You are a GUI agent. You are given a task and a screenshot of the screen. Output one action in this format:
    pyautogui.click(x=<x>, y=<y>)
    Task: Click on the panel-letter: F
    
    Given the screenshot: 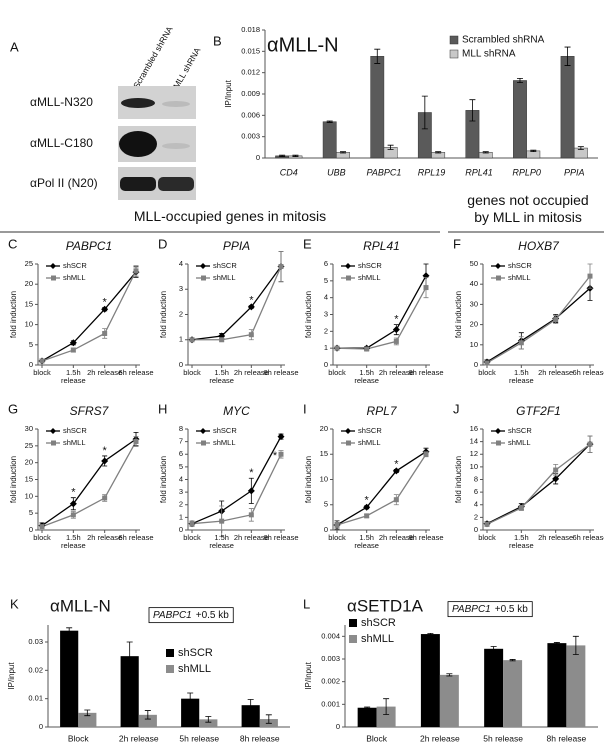 What is the action you would take?
    pyautogui.click(x=457, y=243)
    